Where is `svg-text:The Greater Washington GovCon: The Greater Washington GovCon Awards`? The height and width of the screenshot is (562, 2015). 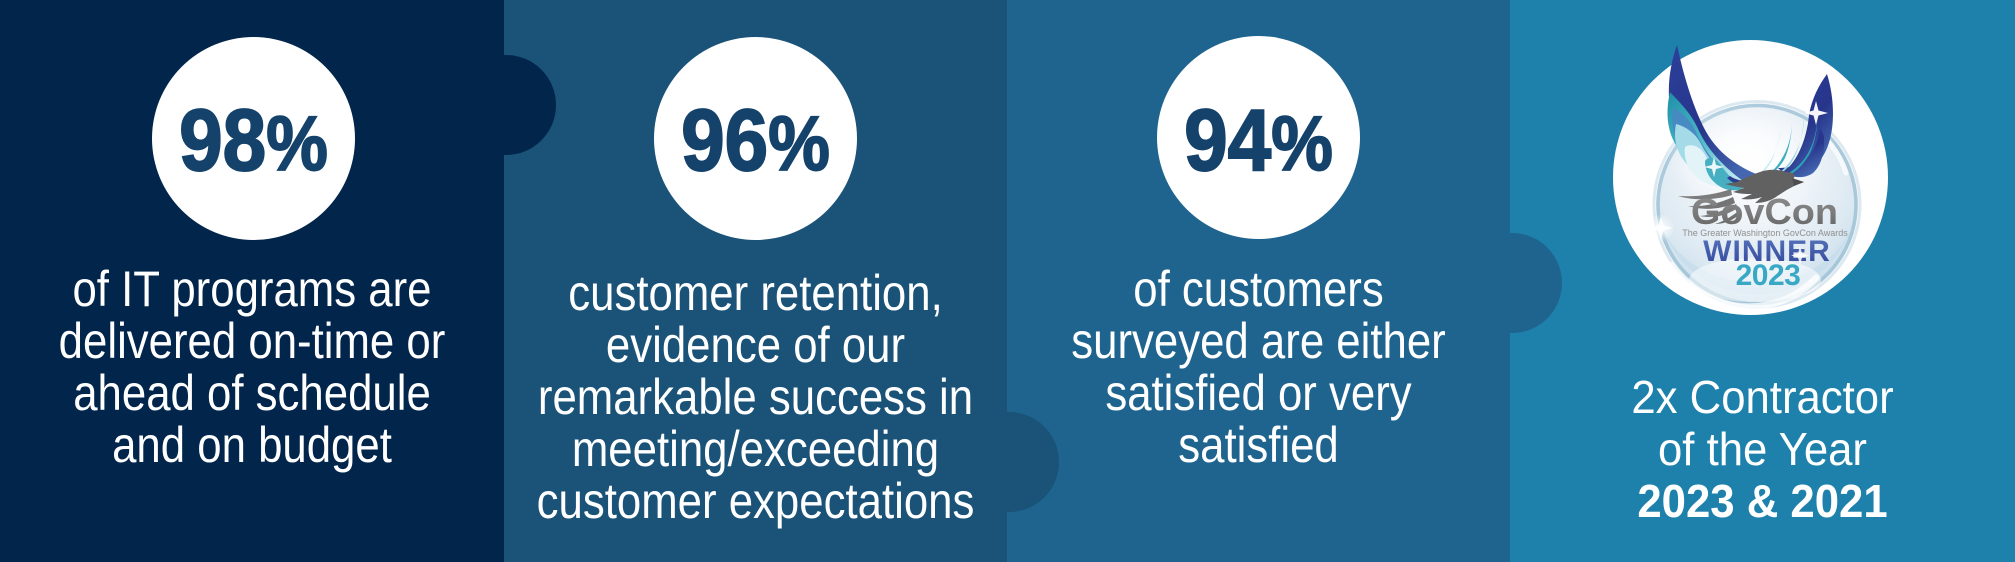
svg-text:The Greater Washington GovCon: The Greater Washington GovCon Awards is located at coordinates (1765, 233).